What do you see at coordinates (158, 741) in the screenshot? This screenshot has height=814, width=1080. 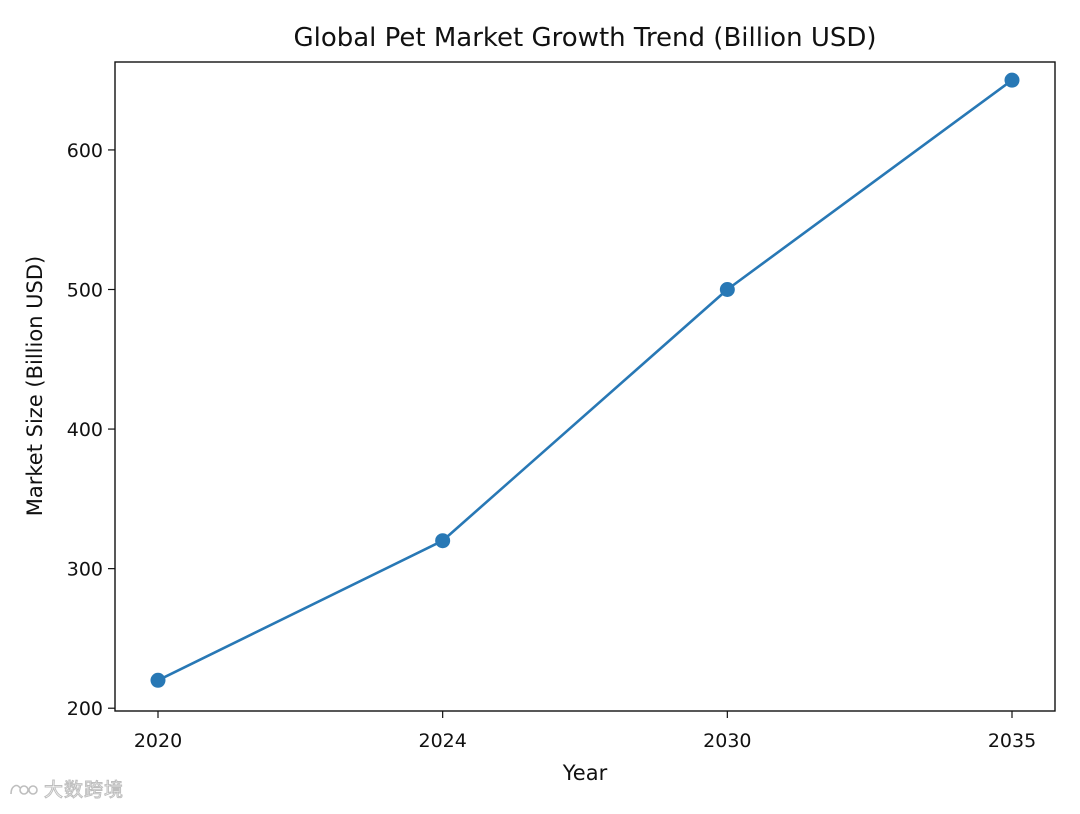 I see `x-tick-label: 2020` at bounding box center [158, 741].